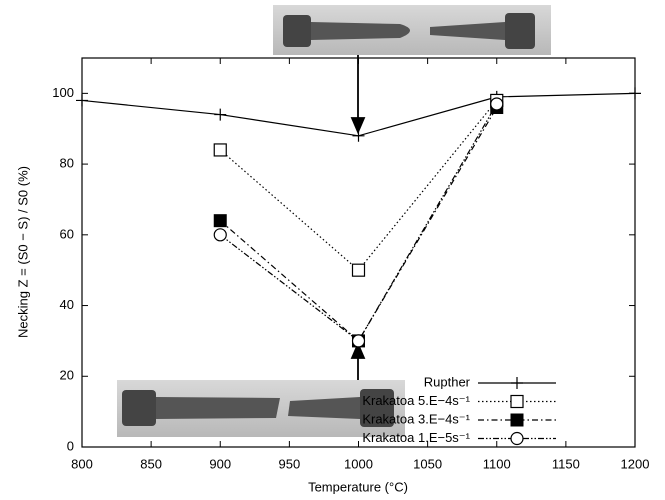 The width and height of the screenshot is (665, 500). I want to click on x-tick-label: 1200, so click(635, 463).